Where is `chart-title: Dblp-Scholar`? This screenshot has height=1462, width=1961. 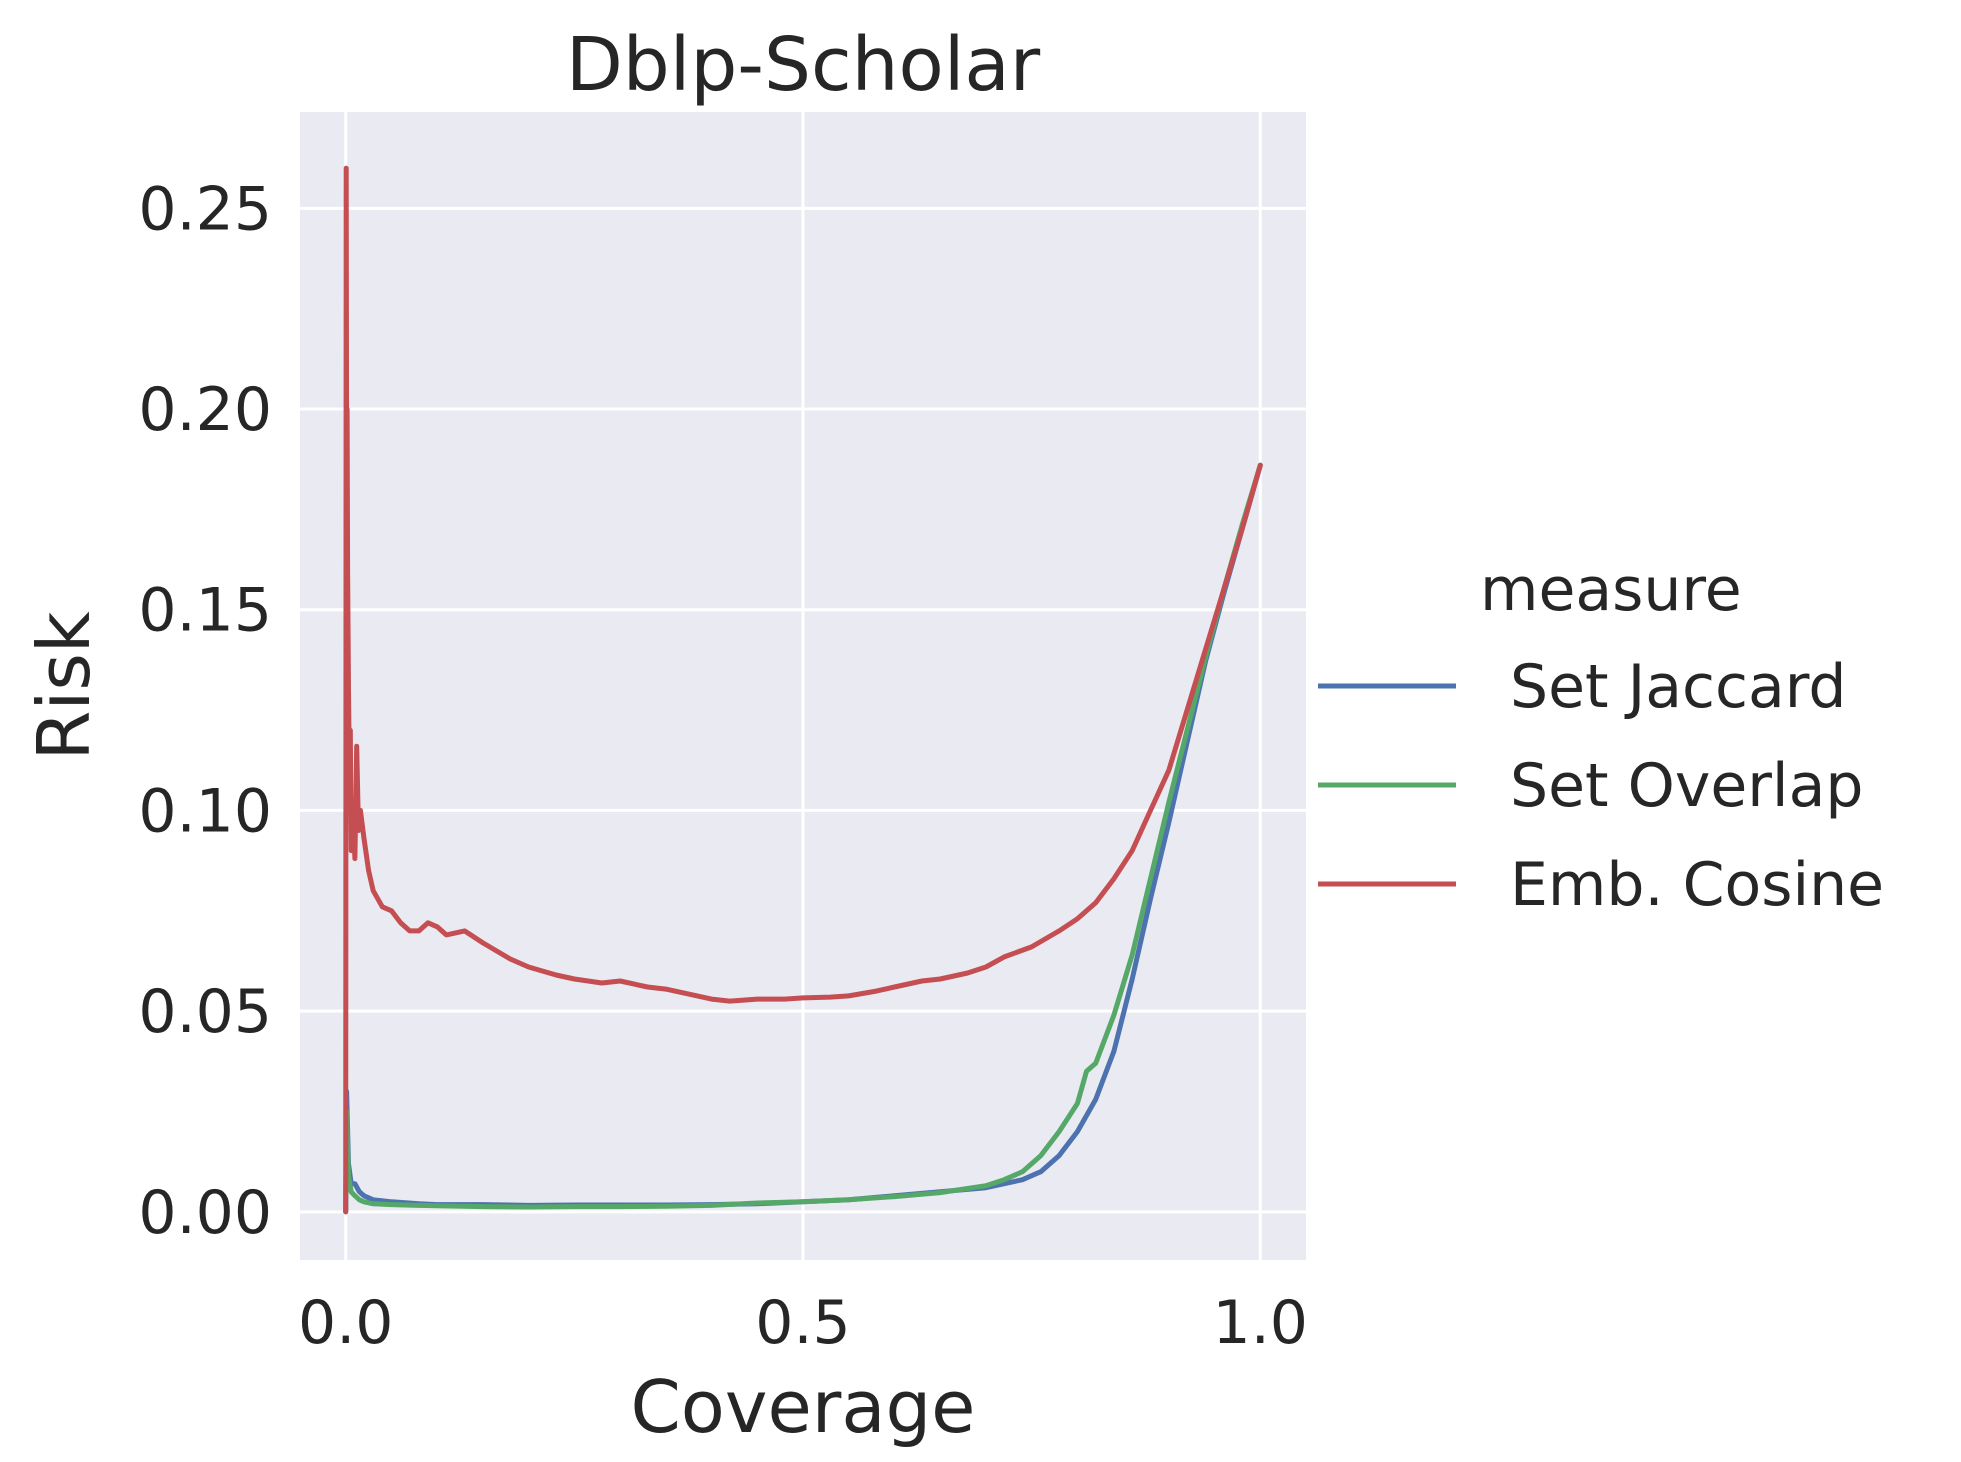 chart-title: Dblp-Scholar is located at coordinates (803, 65).